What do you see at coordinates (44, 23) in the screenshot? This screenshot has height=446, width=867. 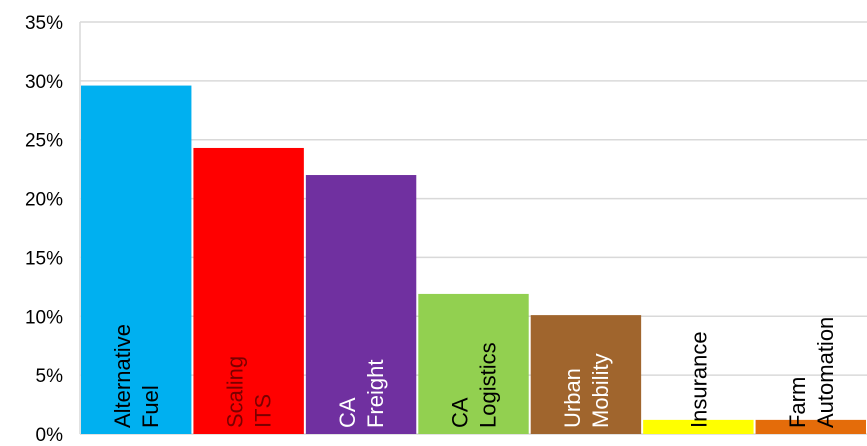 I see `y-tick-label: 35%` at bounding box center [44, 23].